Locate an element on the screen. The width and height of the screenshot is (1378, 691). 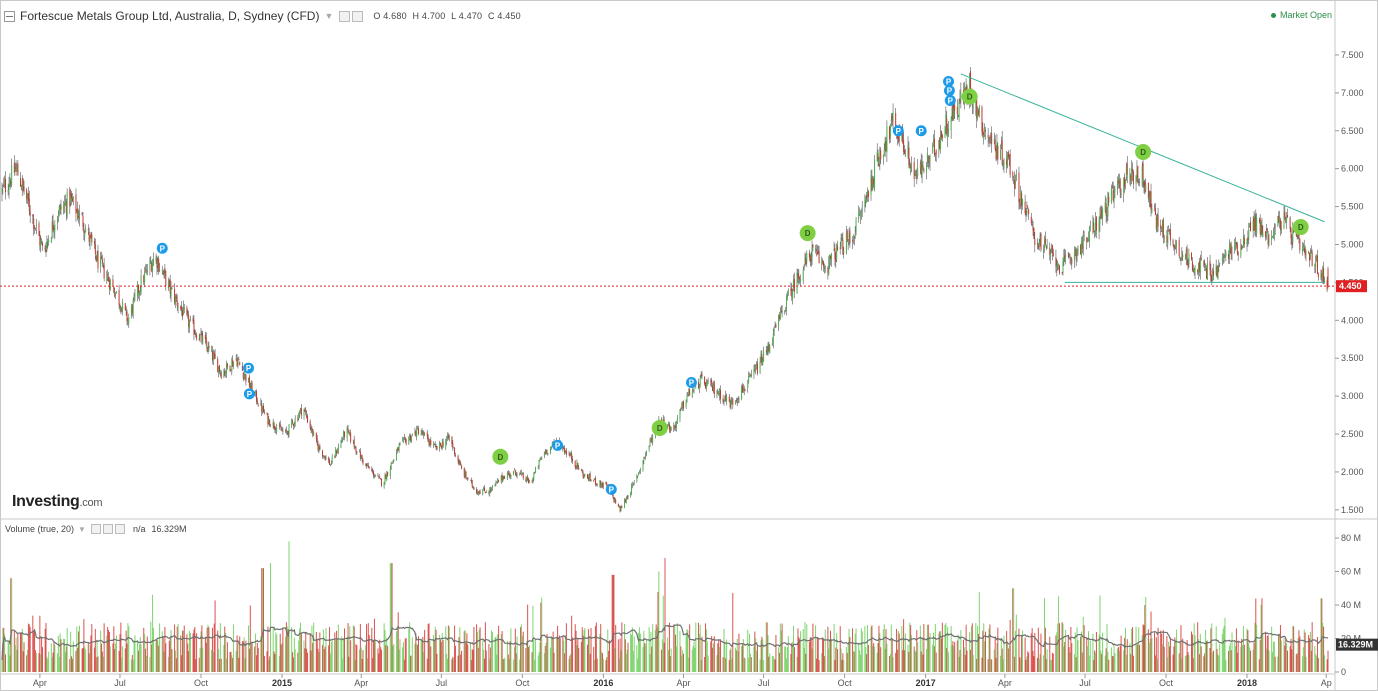
volume-title: Volume (true, 20) is located at coordinates (40, 529).